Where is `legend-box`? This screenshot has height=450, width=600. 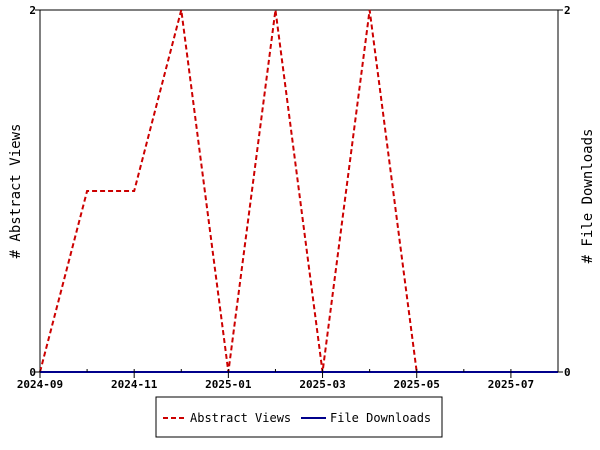 legend-box is located at coordinates (299, 417).